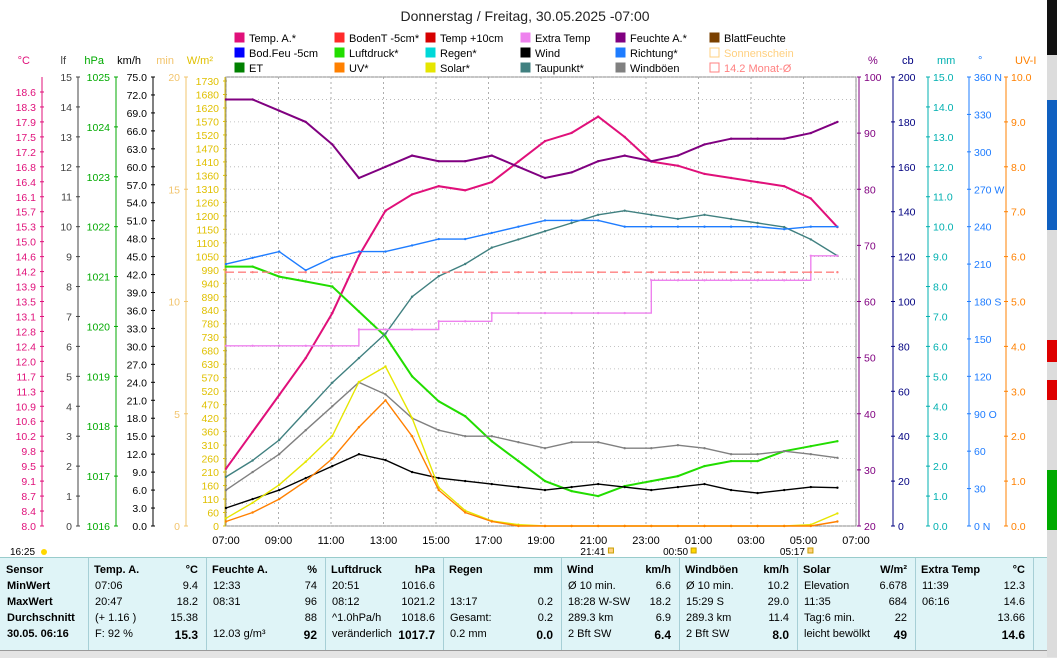 The image size is (1057, 658). I want to click on wind-unit: km/h, so click(658, 570).